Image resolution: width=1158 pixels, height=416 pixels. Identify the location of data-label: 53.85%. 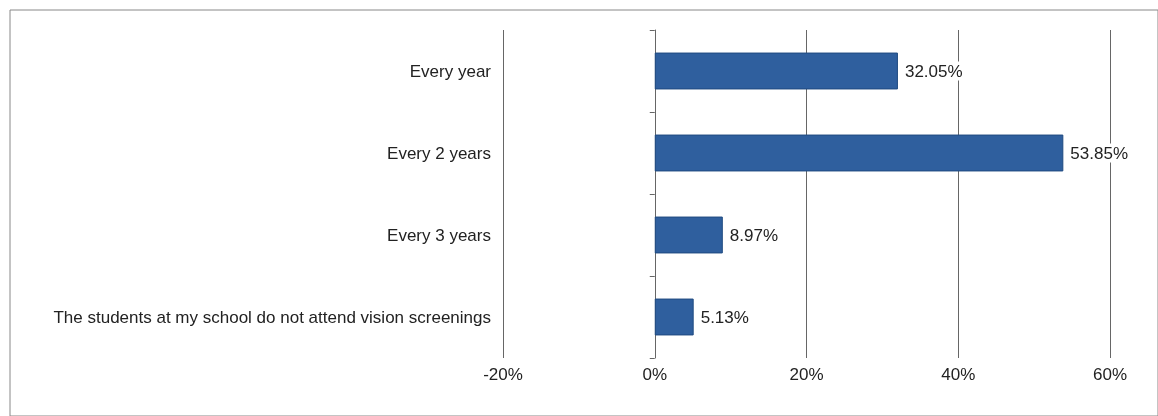
(1099, 153).